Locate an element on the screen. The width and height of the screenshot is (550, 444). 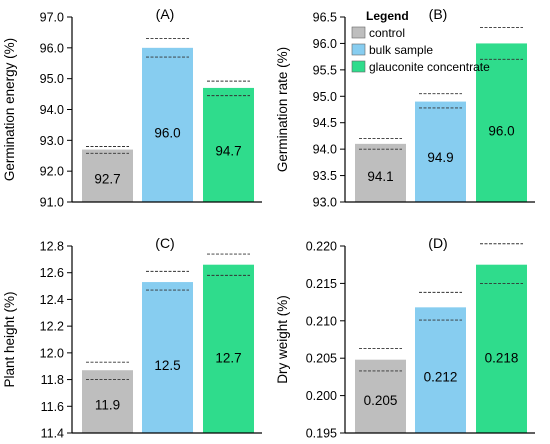
y-tick-label: 94.5 is located at coordinates (325, 123).